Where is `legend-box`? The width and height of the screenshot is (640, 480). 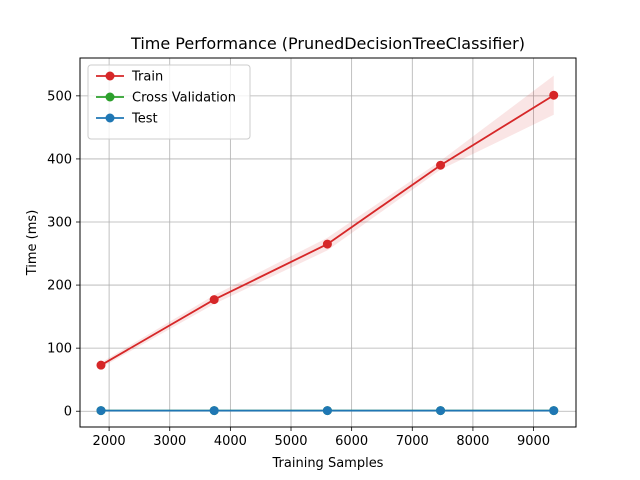 legend-box is located at coordinates (169, 102).